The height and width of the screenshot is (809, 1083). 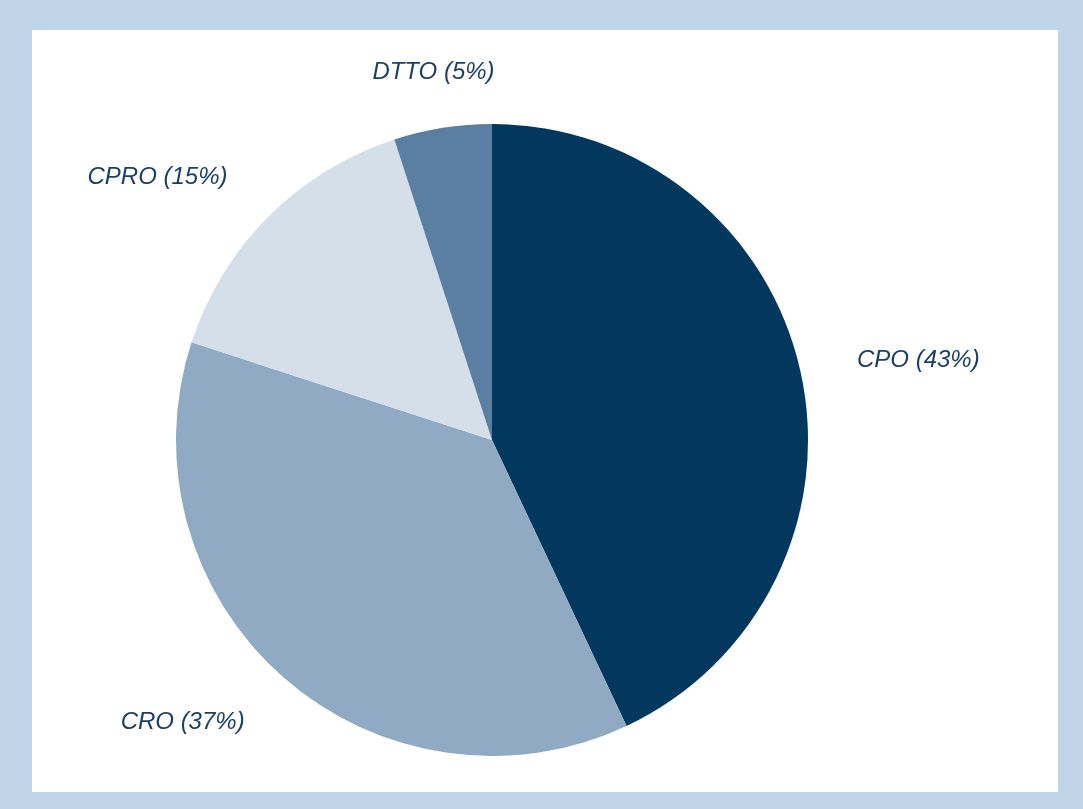 What do you see at coordinates (433, 71) in the screenshot?
I see `slice-label: DTTO (5%)` at bounding box center [433, 71].